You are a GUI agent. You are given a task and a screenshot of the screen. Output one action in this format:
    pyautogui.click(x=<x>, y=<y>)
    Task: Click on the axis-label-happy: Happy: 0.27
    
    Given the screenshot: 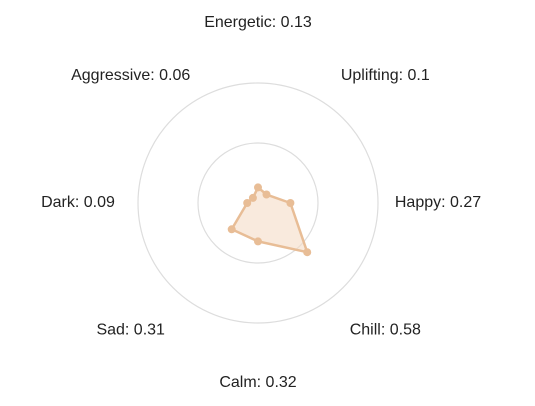 What is the action you would take?
    pyautogui.click(x=438, y=202)
    